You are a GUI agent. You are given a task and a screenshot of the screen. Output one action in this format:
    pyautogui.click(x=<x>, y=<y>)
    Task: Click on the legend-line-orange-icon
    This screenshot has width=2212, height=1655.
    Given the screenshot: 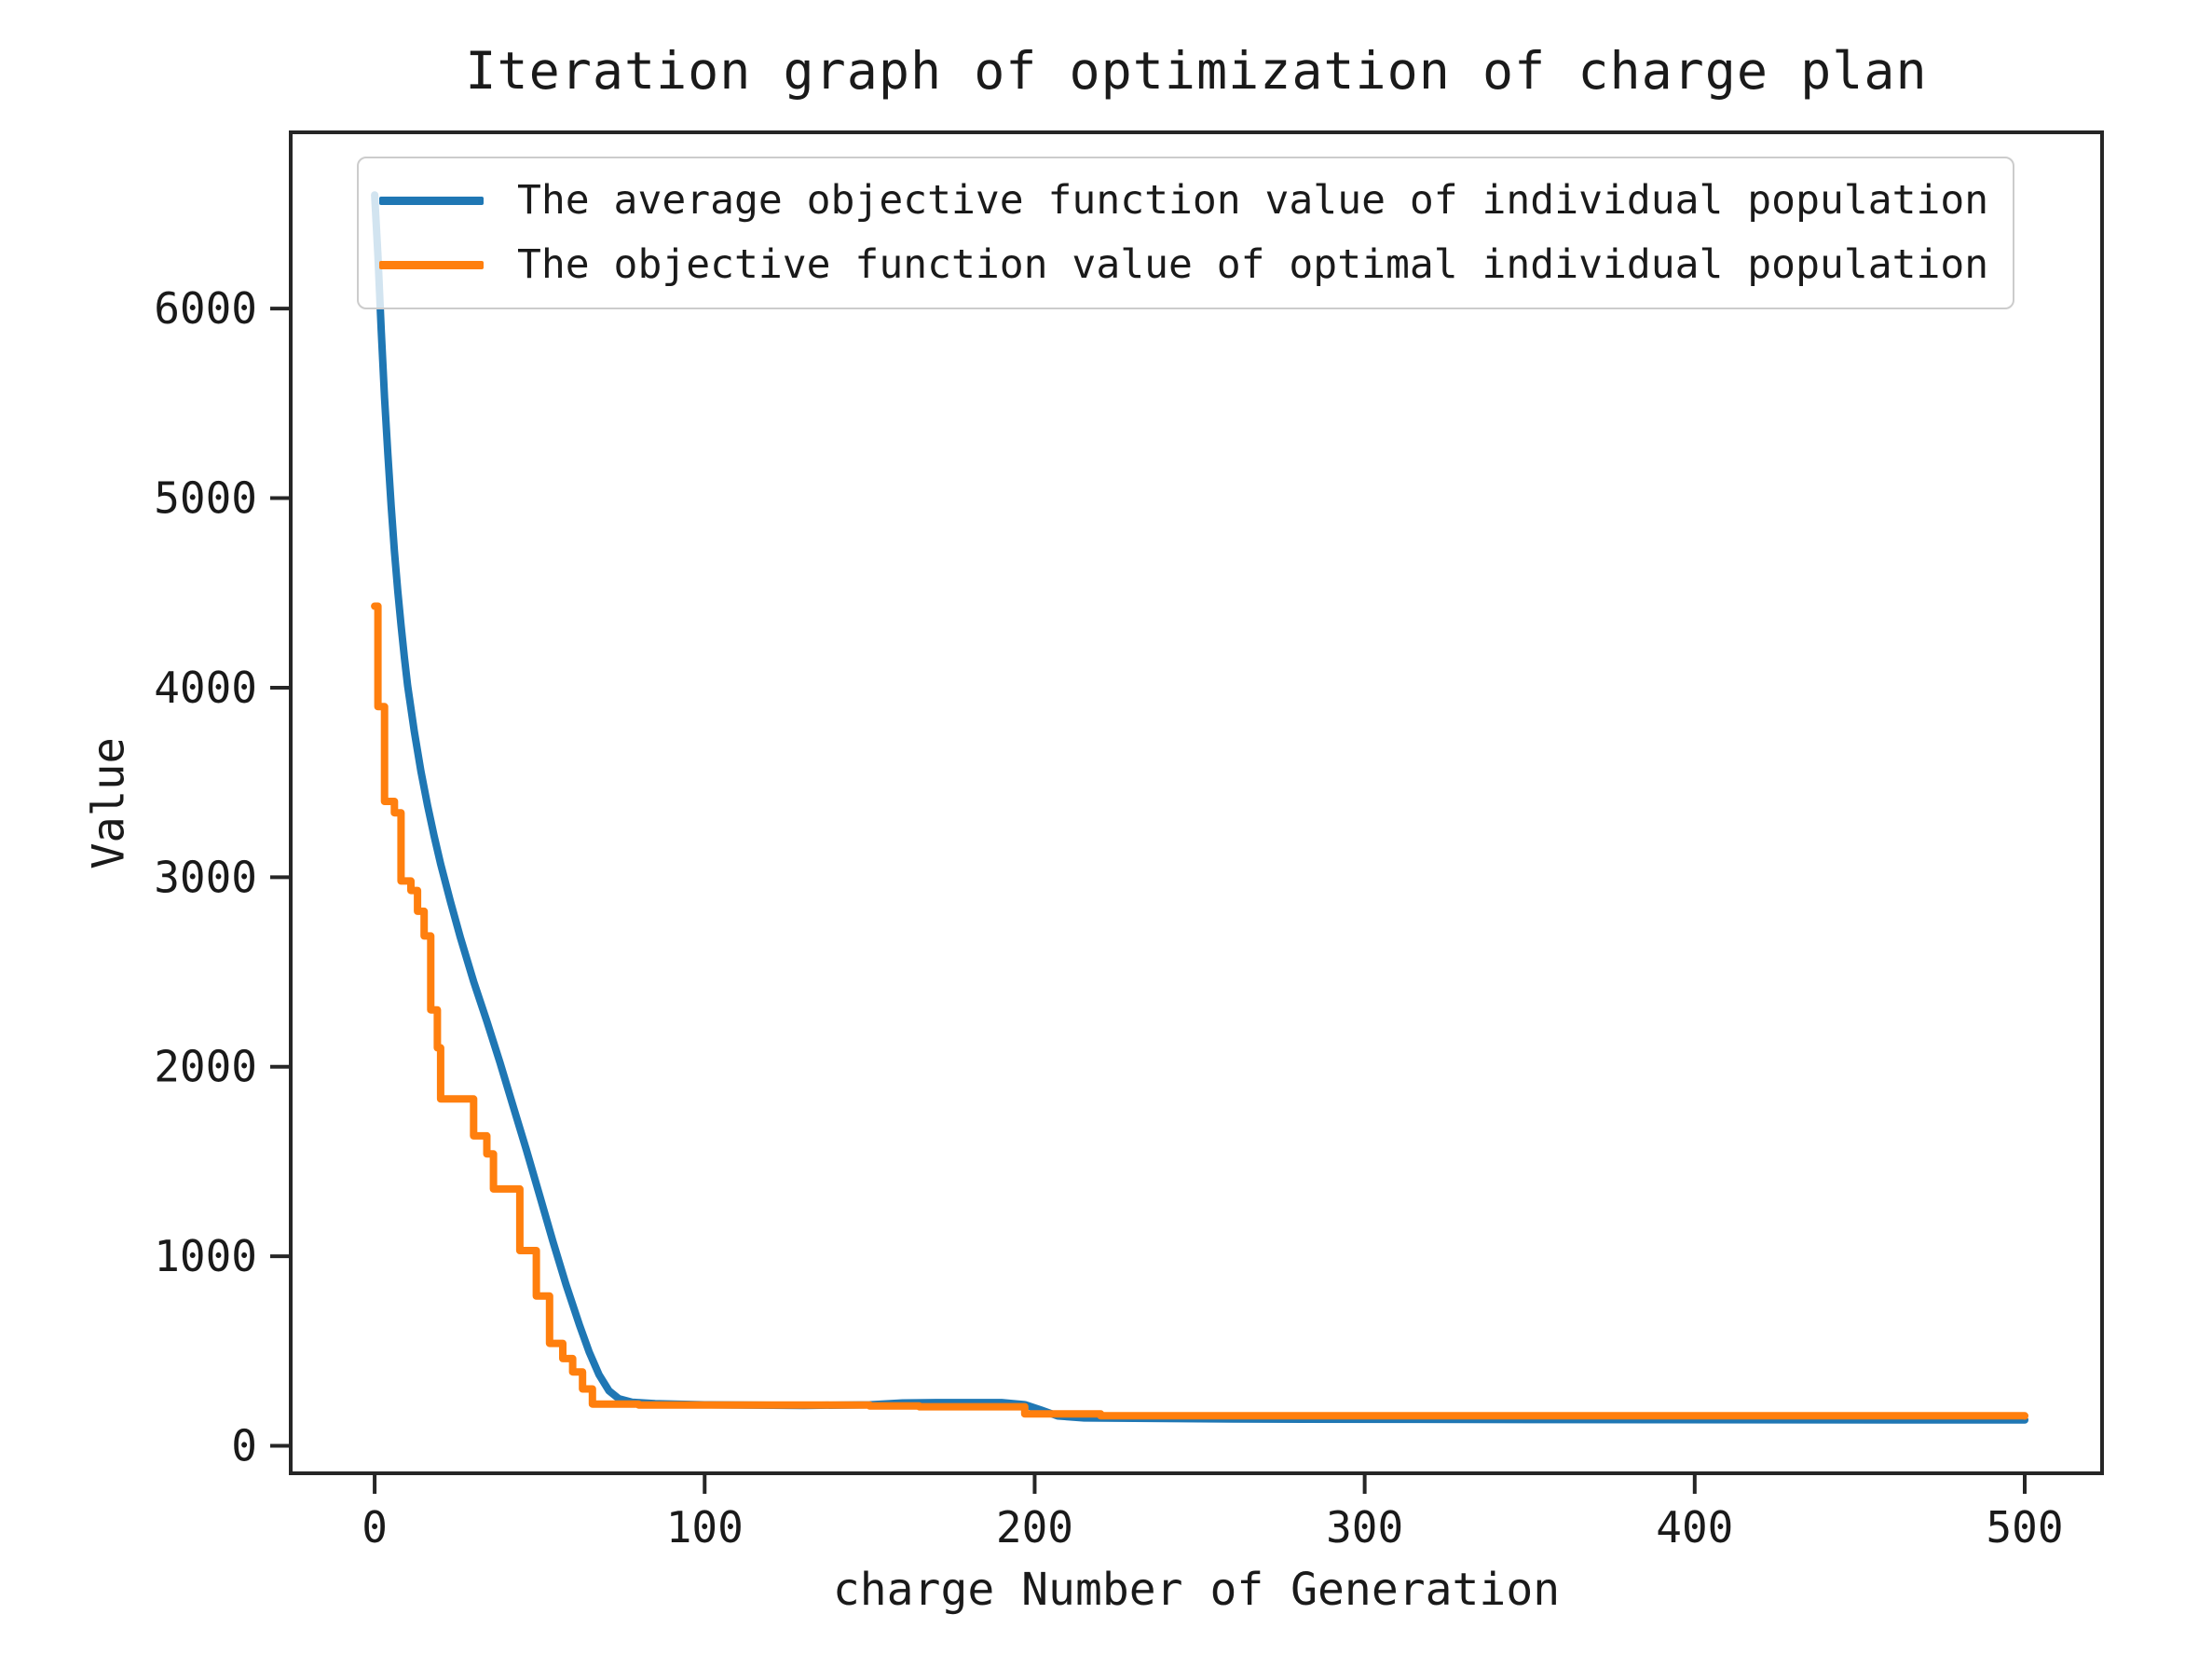 What is the action you would take?
    pyautogui.click(x=431, y=265)
    